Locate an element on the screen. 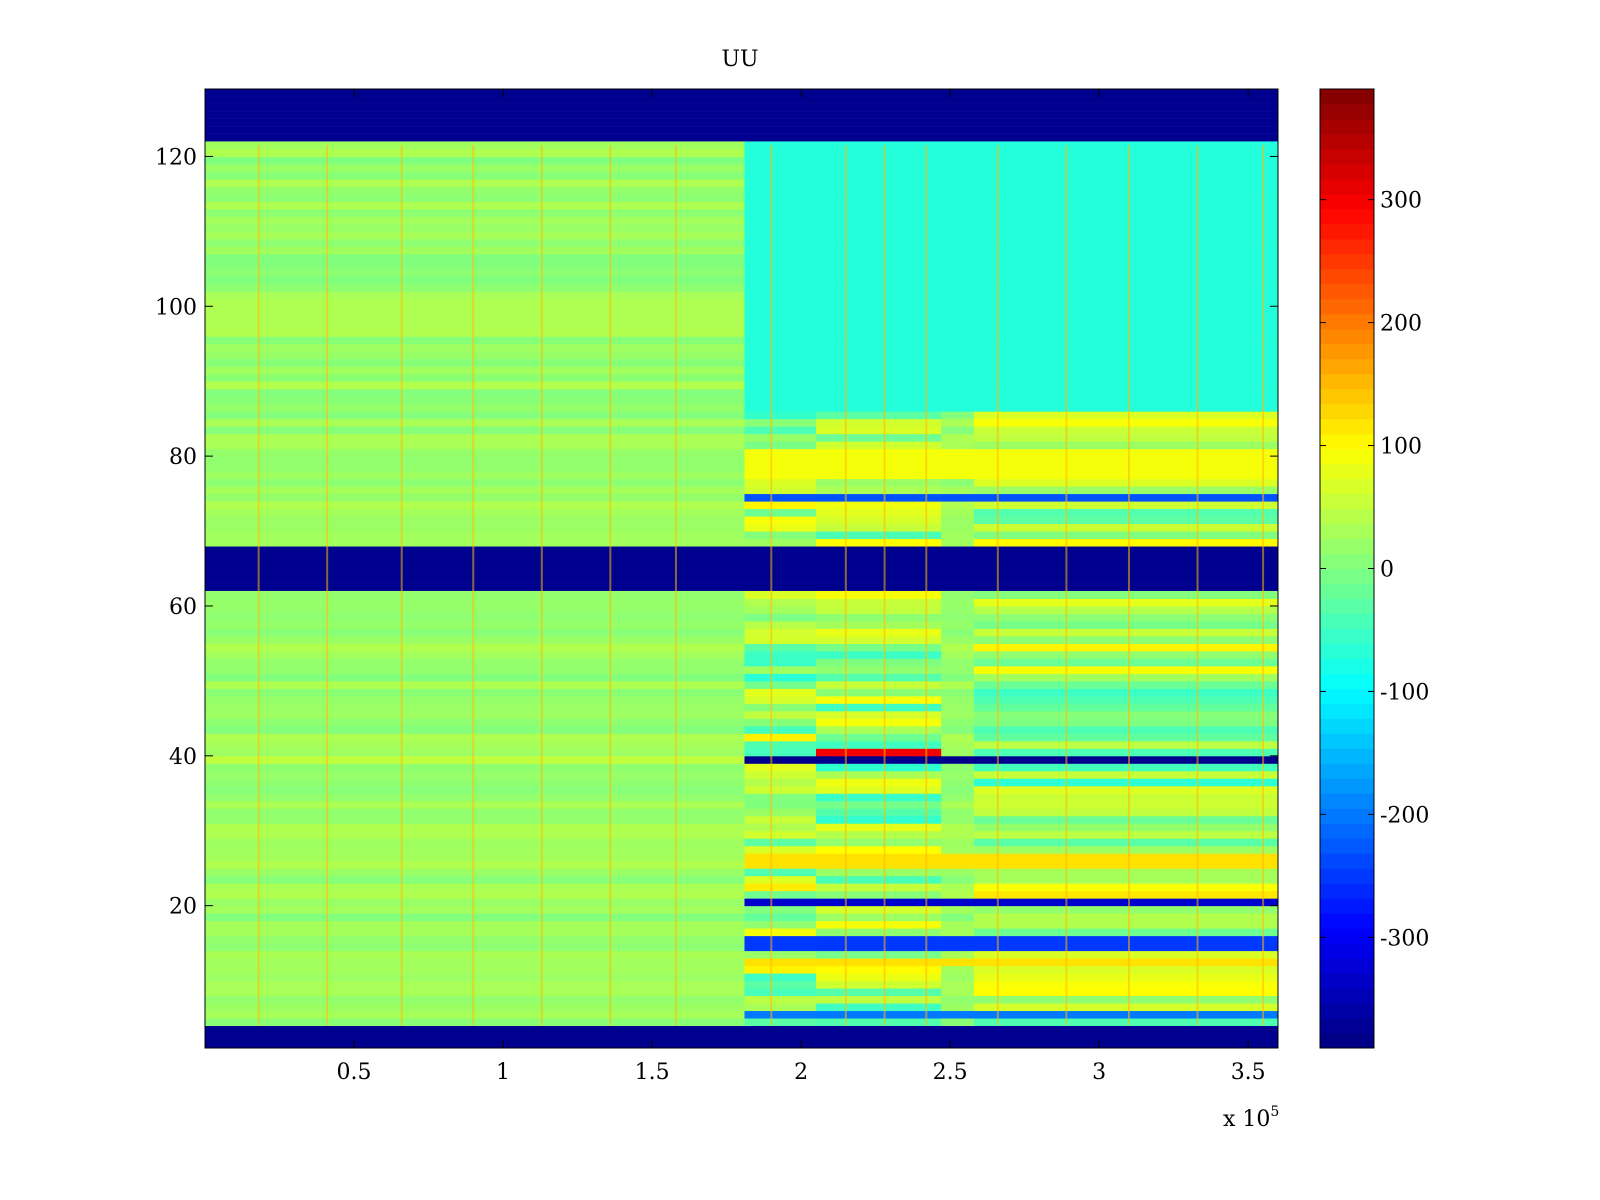  colorbar-tick-label: -200 is located at coordinates (1404, 815).